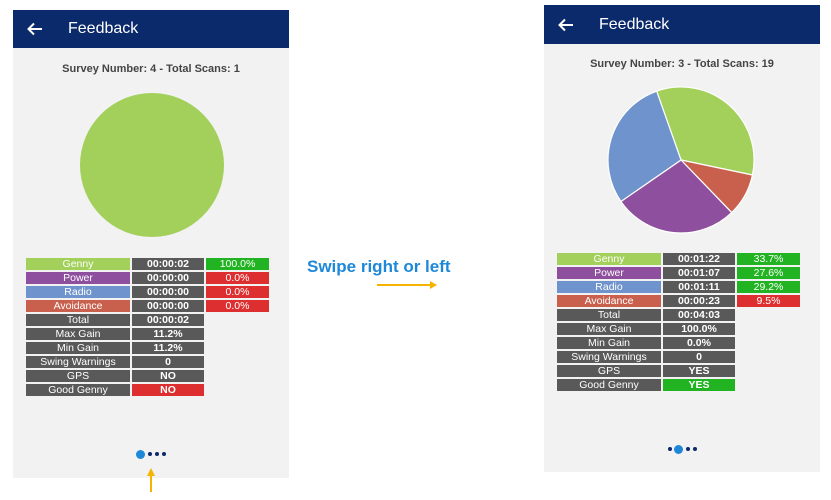  Describe the element at coordinates (78, 362) in the screenshot. I see `stat-label: Swing Warnings` at that location.